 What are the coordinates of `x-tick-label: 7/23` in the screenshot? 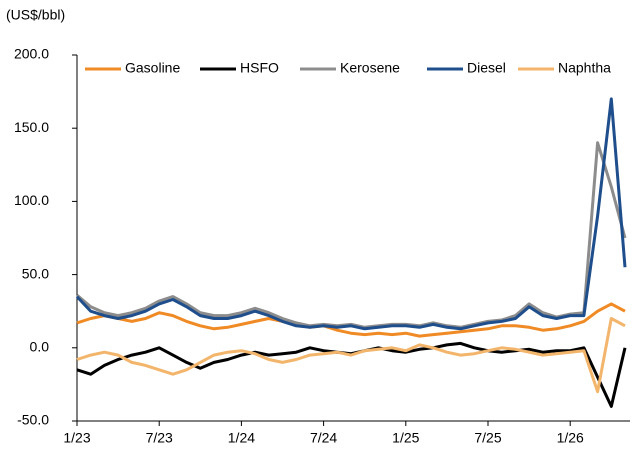 It's located at (159, 438).